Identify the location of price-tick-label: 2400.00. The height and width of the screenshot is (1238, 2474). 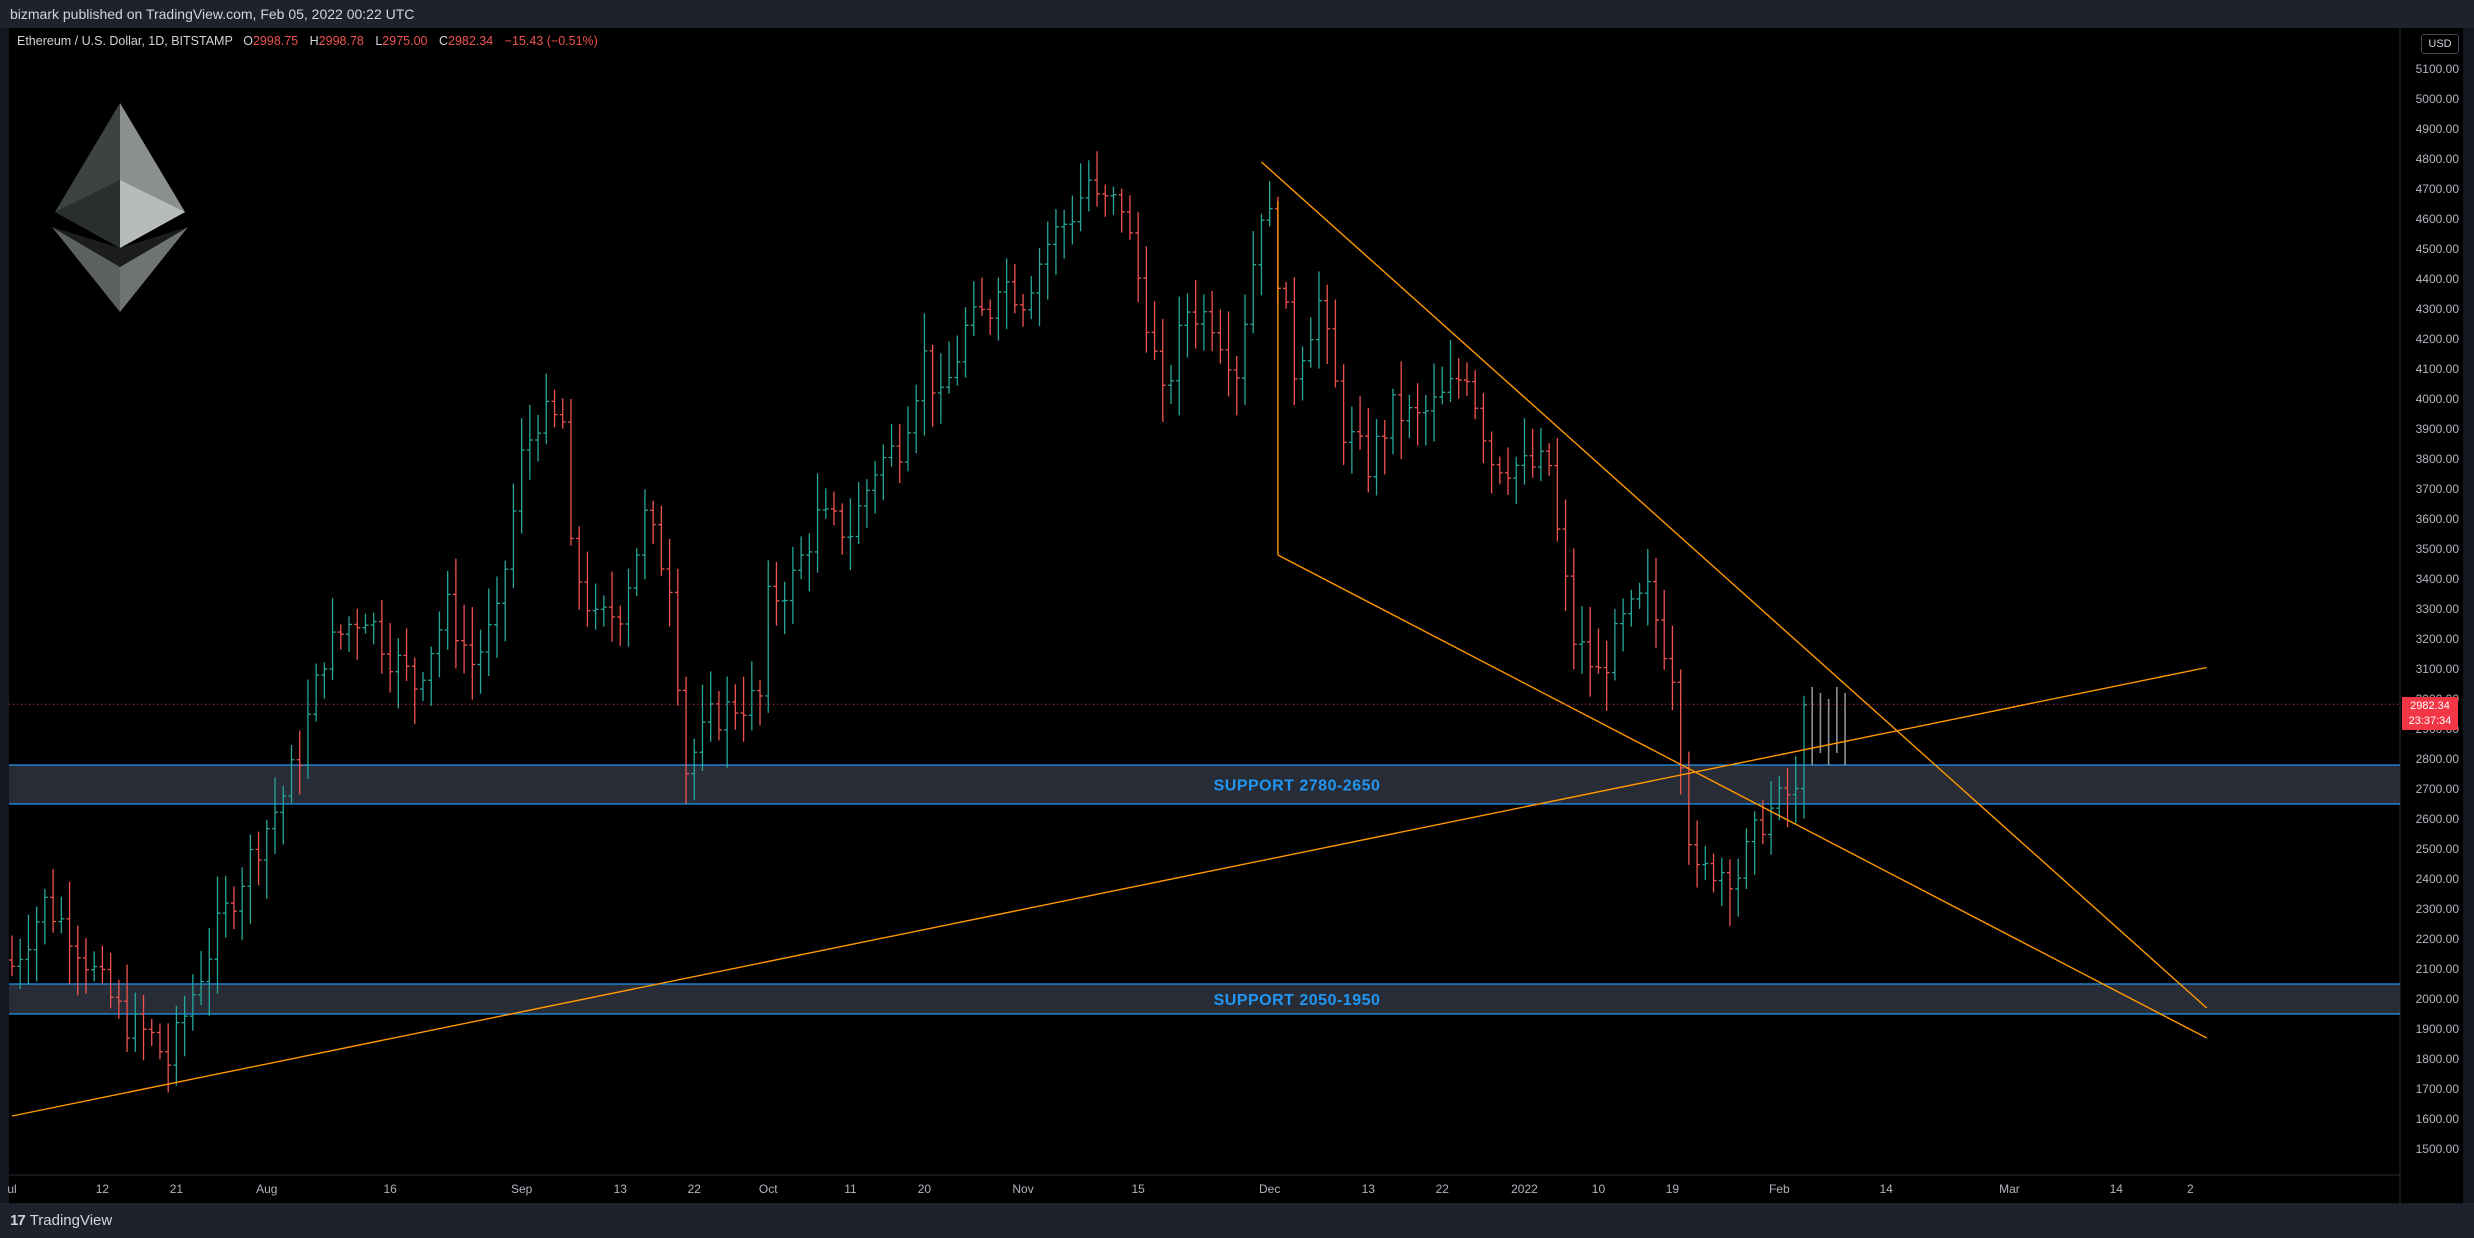
(2438, 879).